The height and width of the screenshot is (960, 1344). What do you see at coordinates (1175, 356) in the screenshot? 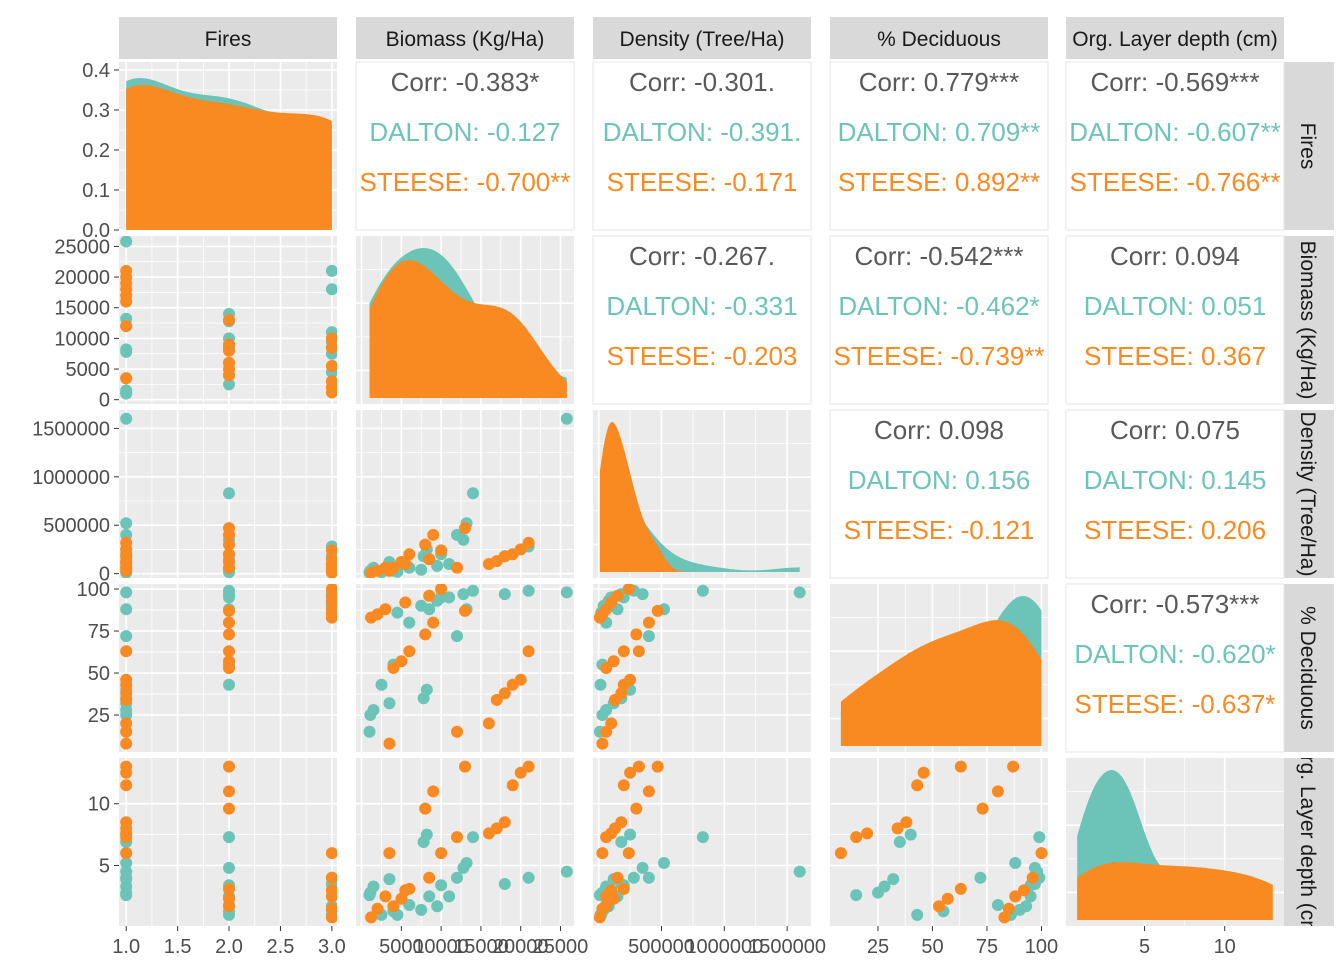
I see `correlation-steese: STEESE: 0.367` at bounding box center [1175, 356].